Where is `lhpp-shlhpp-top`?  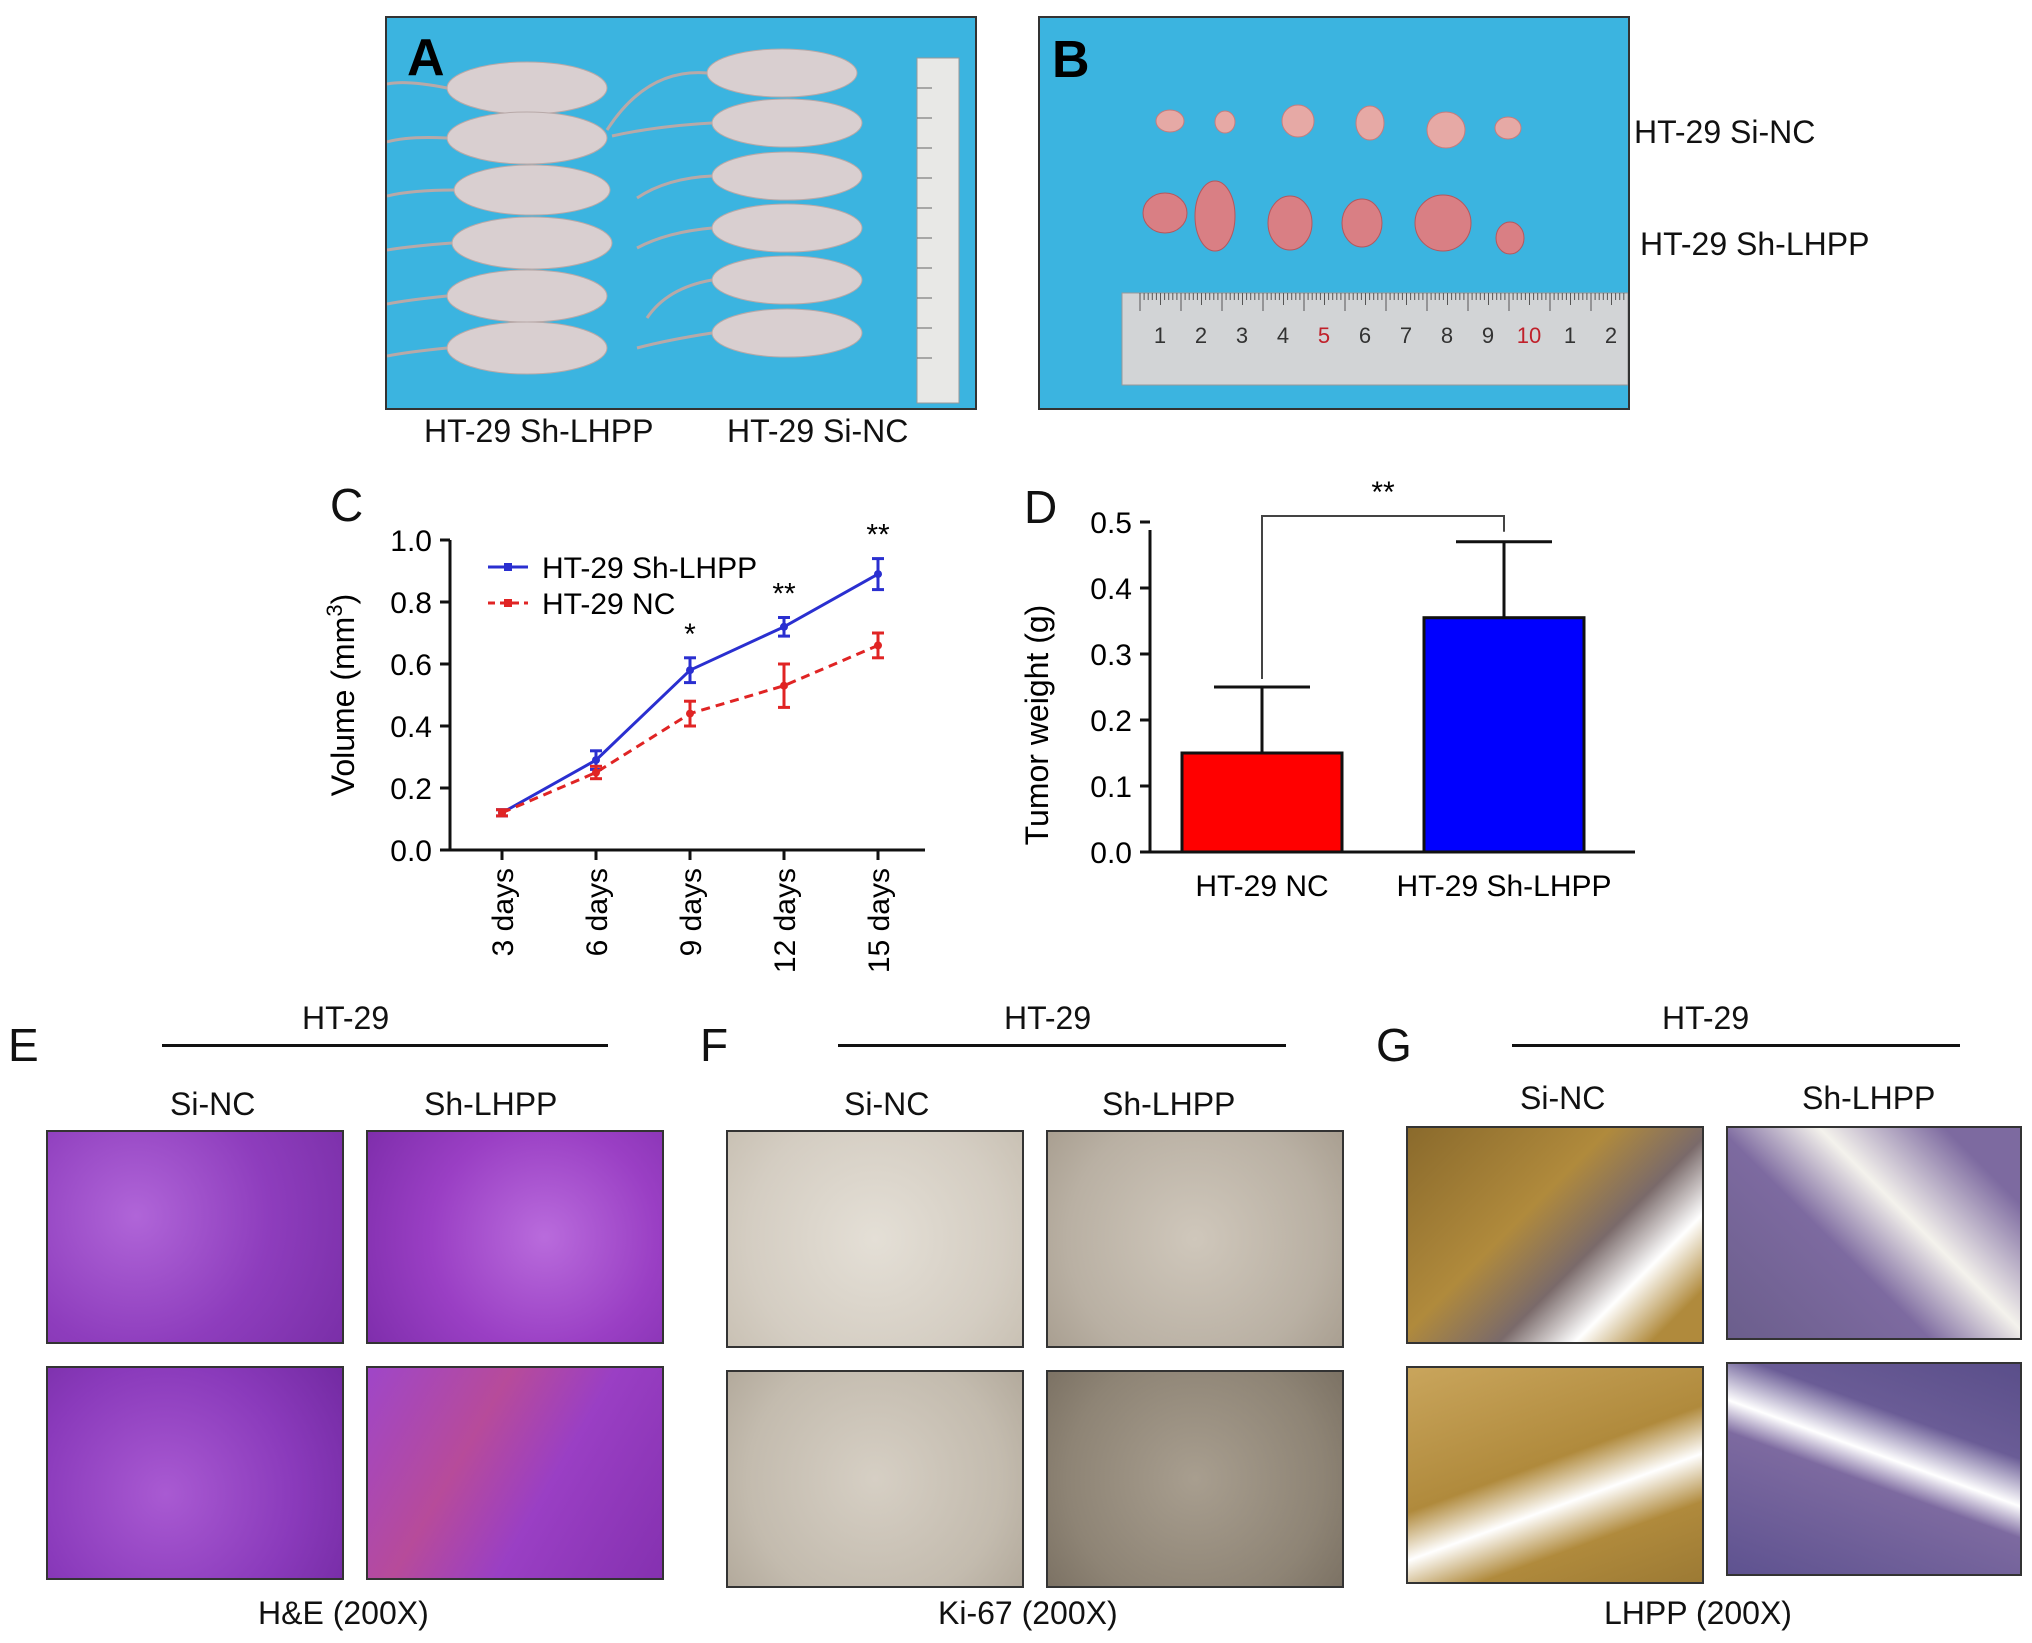 lhpp-shlhpp-top is located at coordinates (1874, 1233).